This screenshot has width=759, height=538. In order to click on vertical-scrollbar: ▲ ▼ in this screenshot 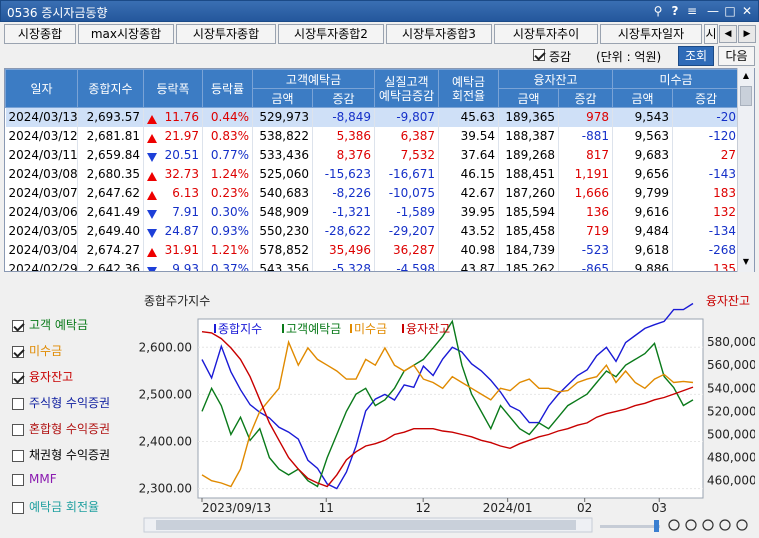, I will do `click(745, 170)`.